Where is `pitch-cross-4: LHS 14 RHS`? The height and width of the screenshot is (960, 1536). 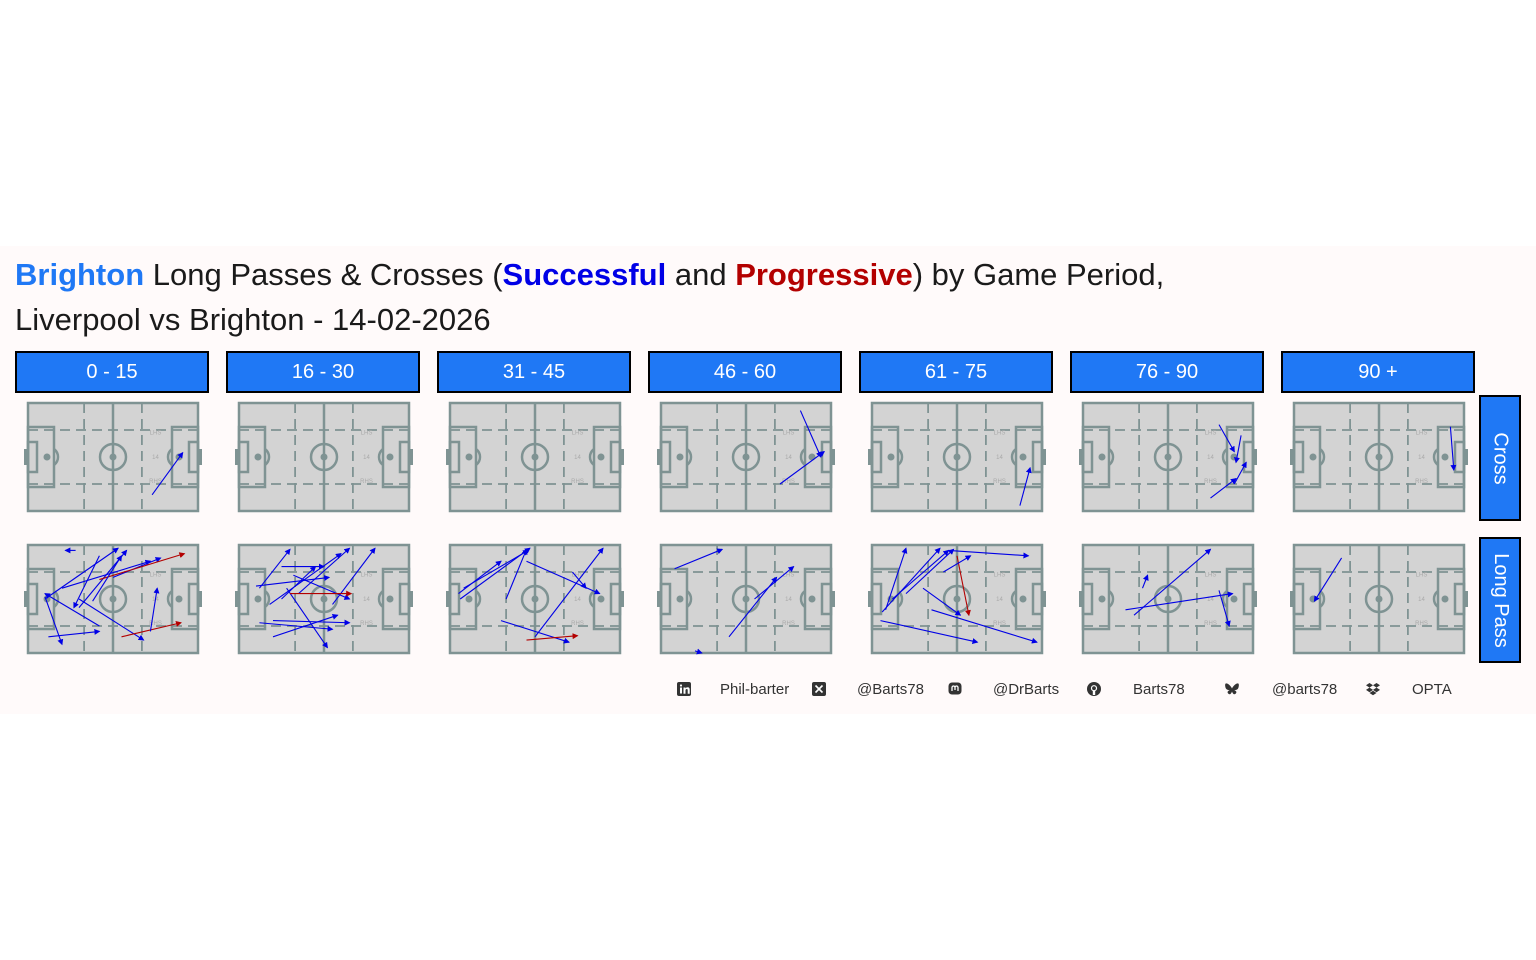 pitch-cross-4: LHS 14 RHS is located at coordinates (746, 457).